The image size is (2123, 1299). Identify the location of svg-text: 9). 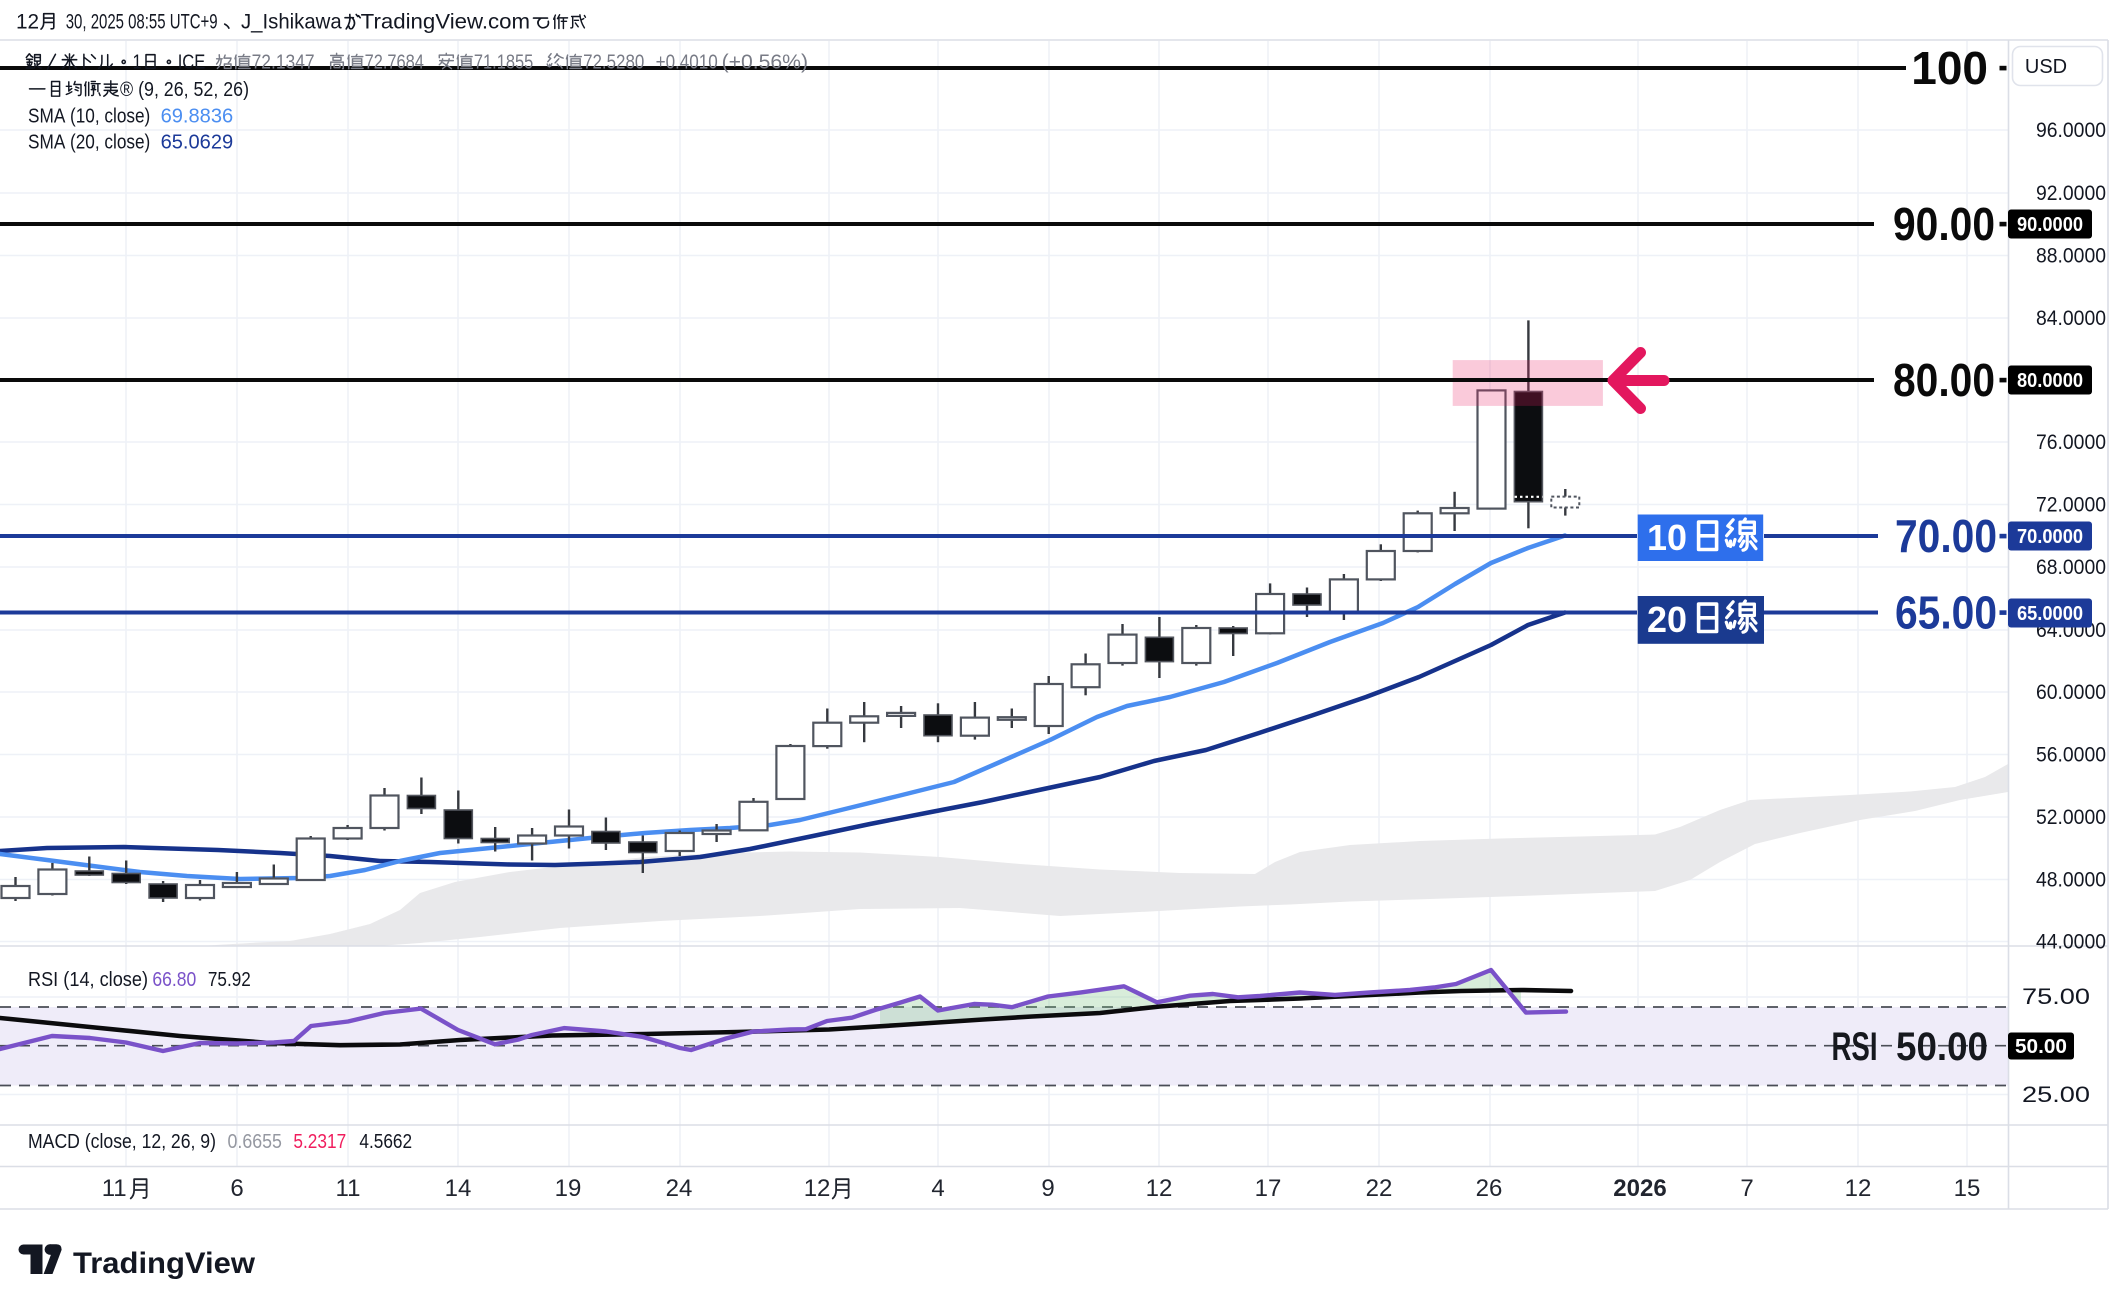
(208, 1142).